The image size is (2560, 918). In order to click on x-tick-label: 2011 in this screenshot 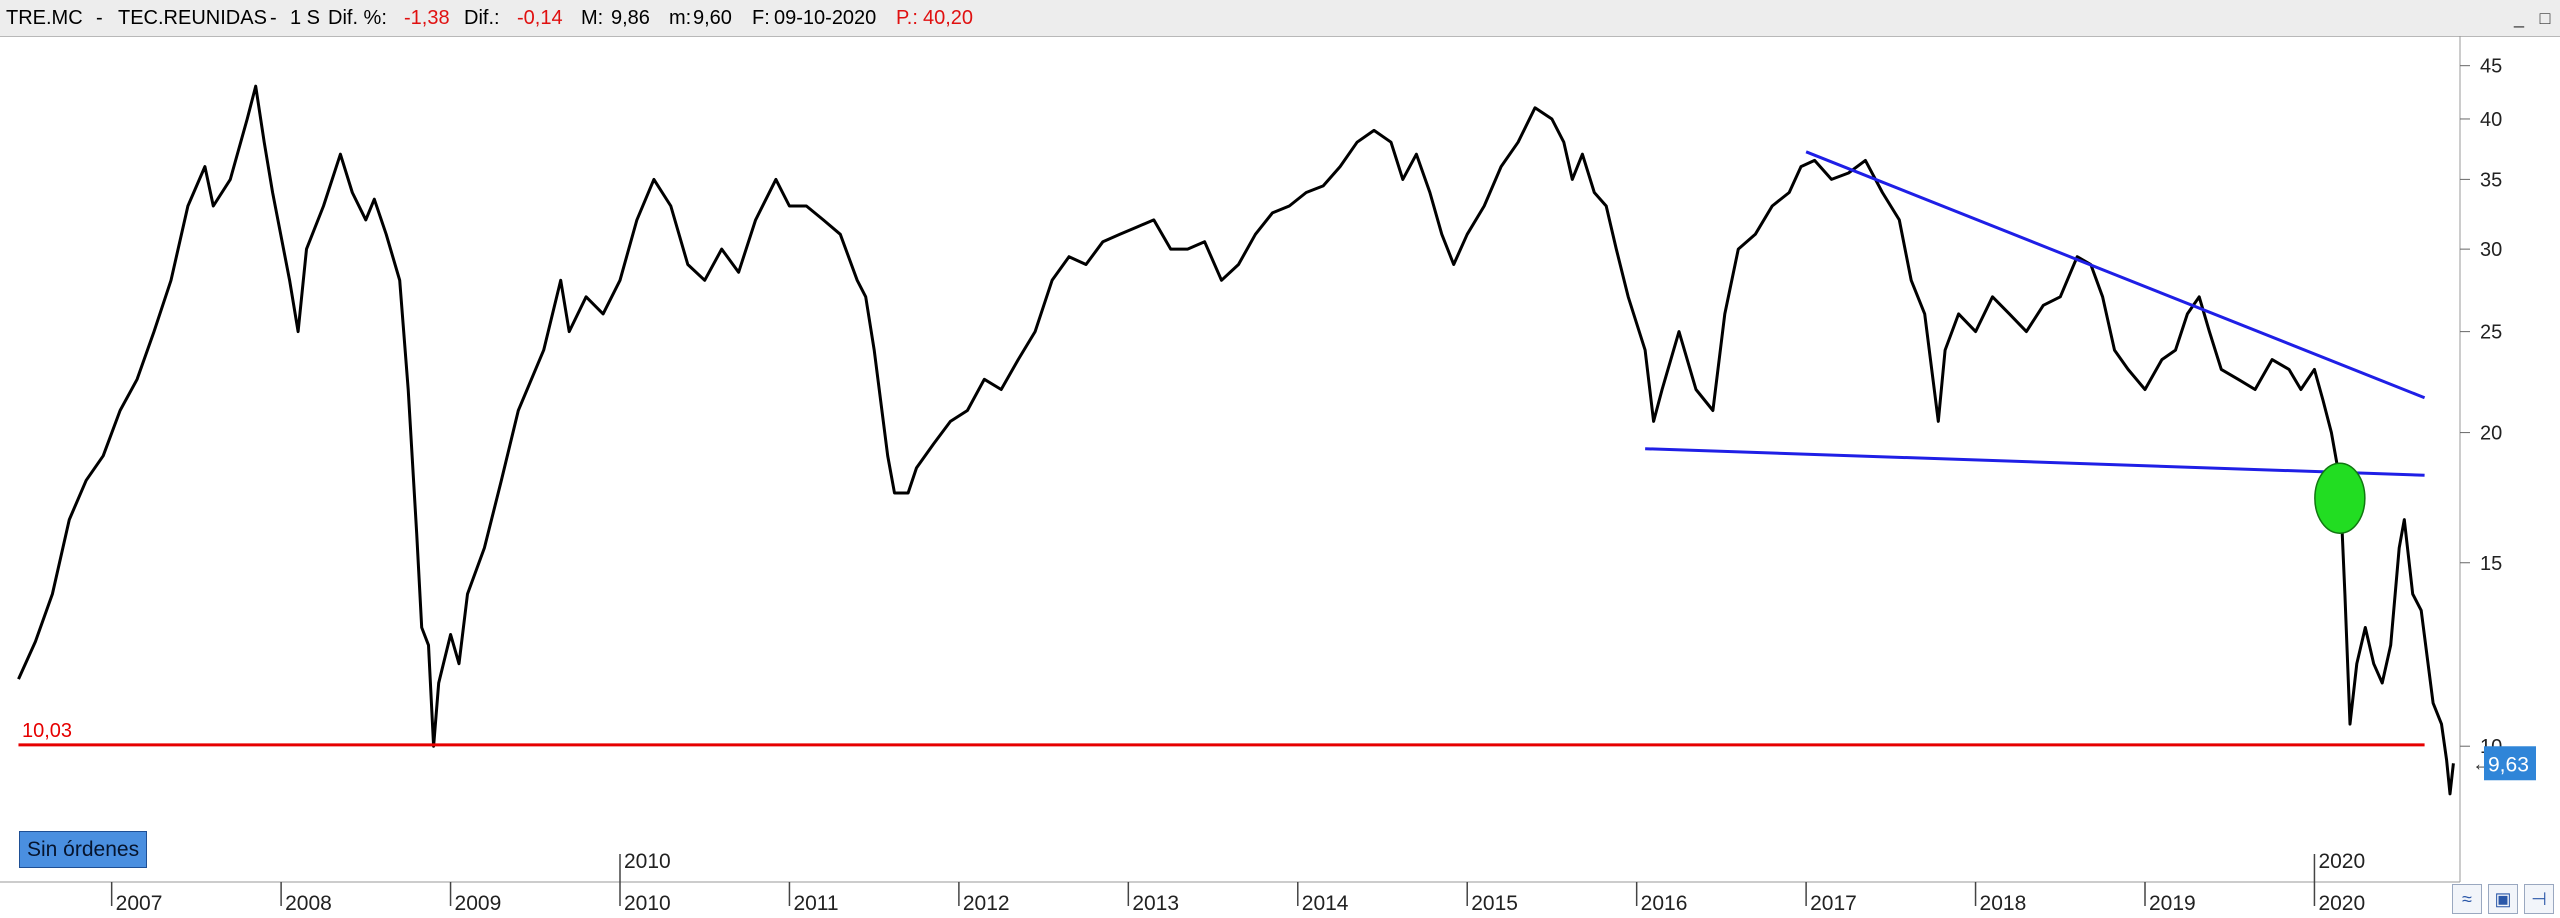, I will do `click(815, 903)`.